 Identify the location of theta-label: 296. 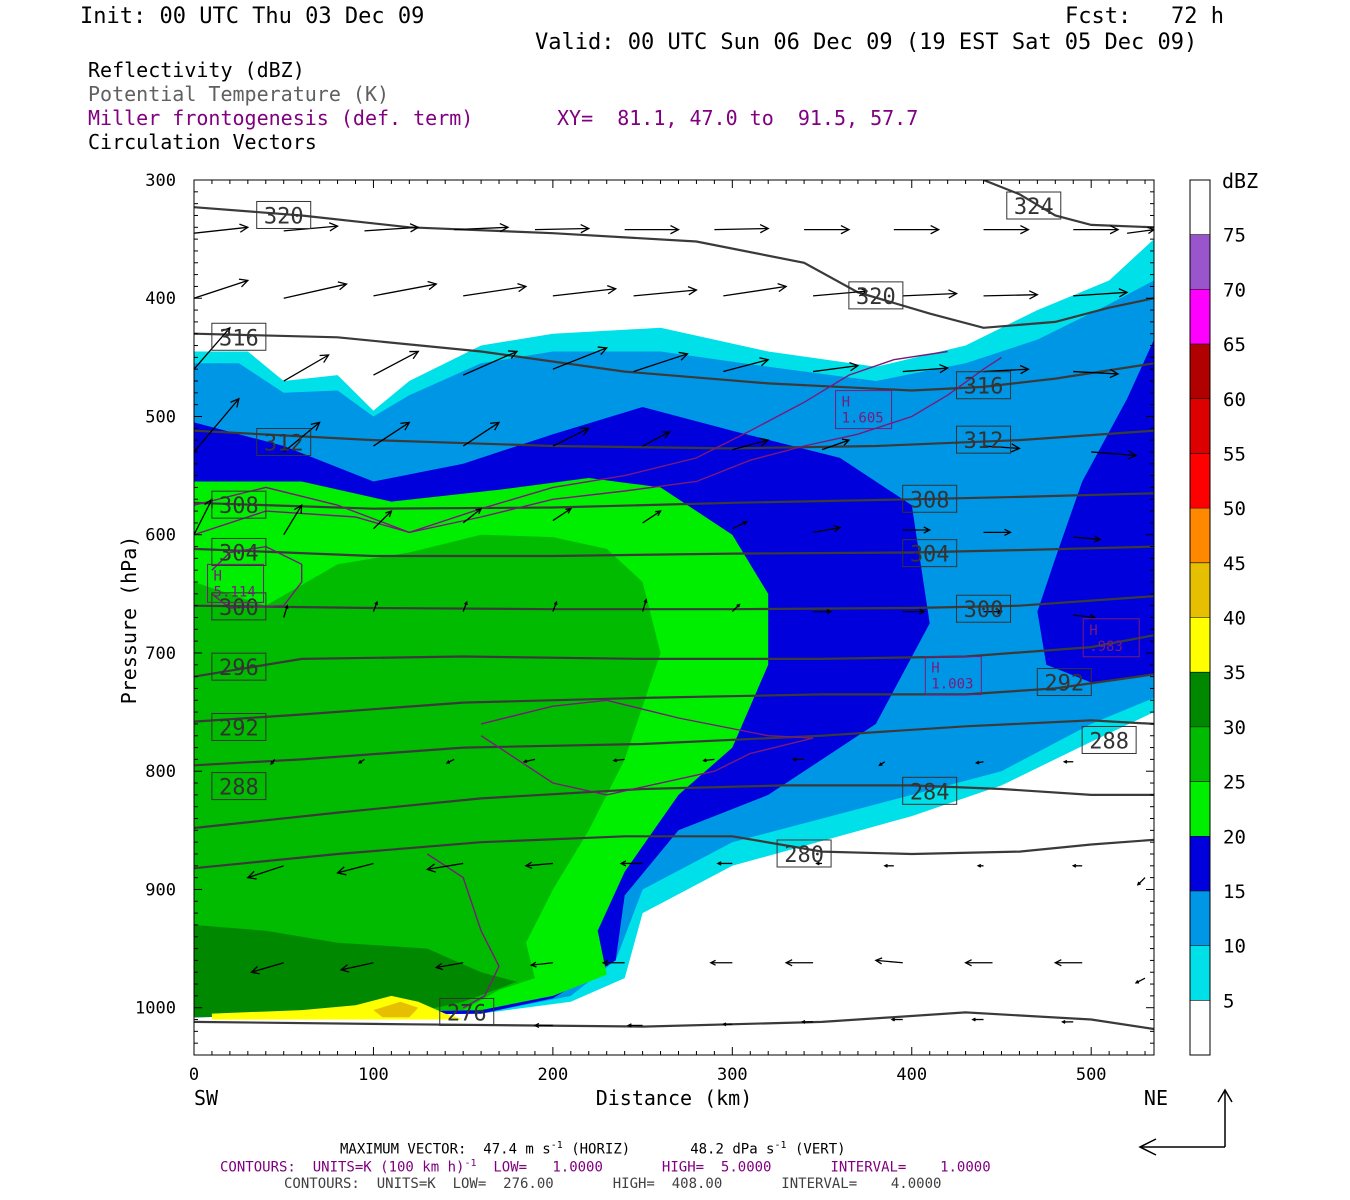
(239, 666).